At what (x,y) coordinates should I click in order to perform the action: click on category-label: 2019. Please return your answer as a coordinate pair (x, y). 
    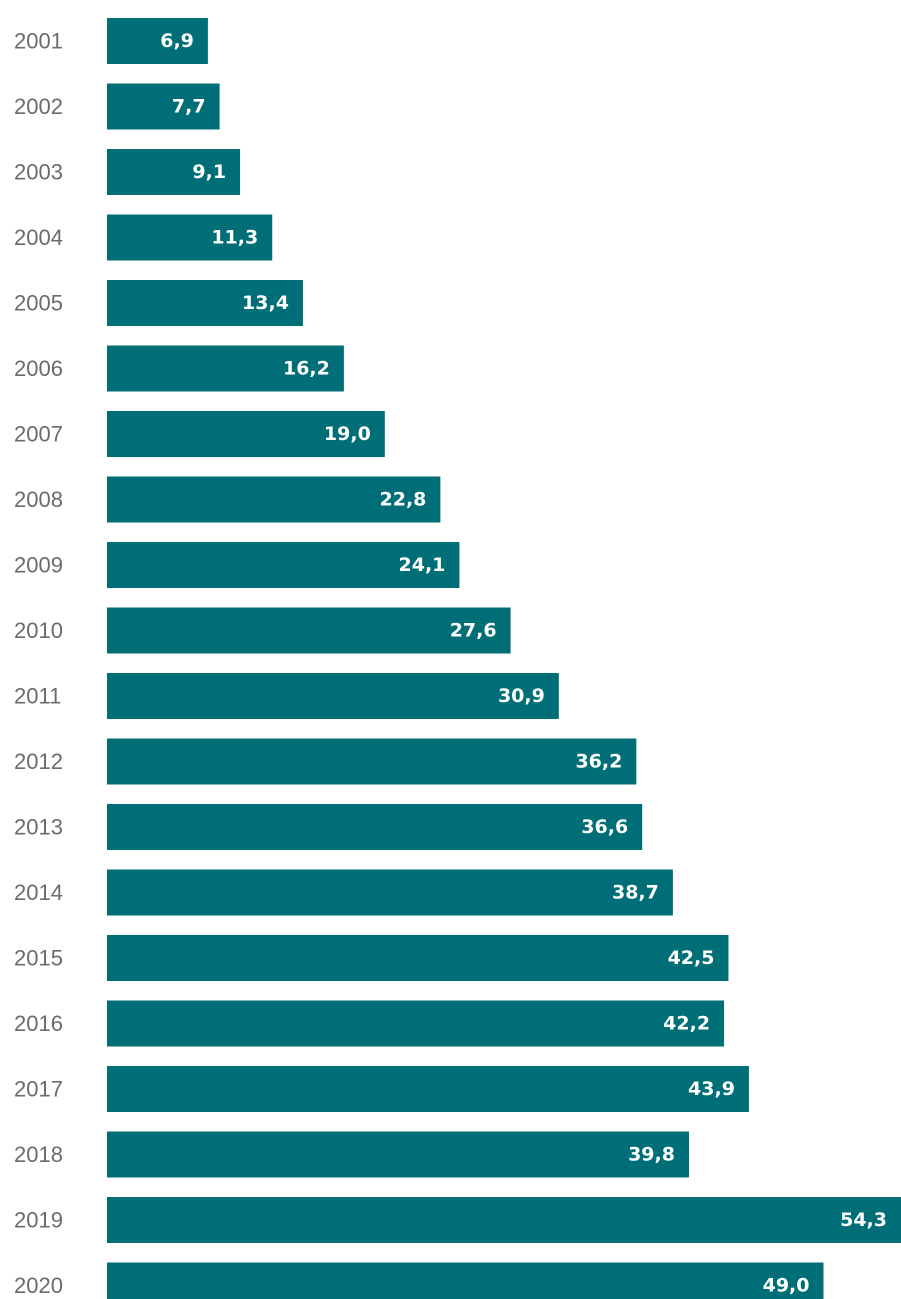
    Looking at the image, I should click on (38, 1220).